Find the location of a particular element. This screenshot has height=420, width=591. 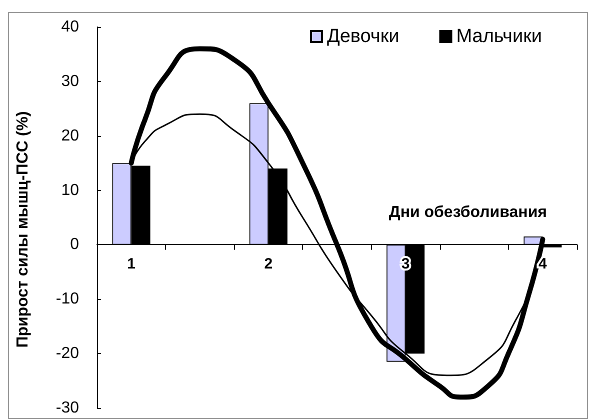

y-tick-label: 10 is located at coordinates (70, 190).